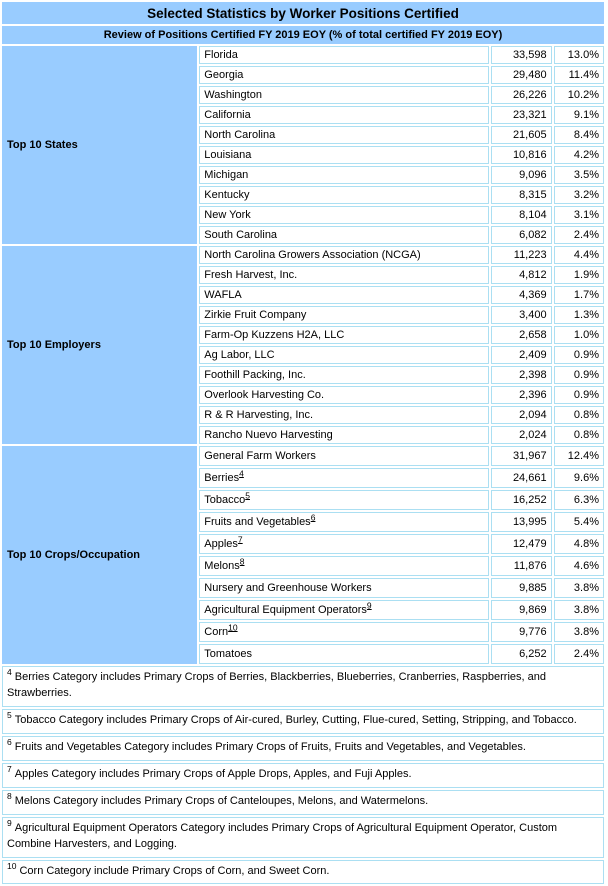  What do you see at coordinates (255, 375) in the screenshot?
I see `row-name: Foothill Packing, Inc.` at bounding box center [255, 375].